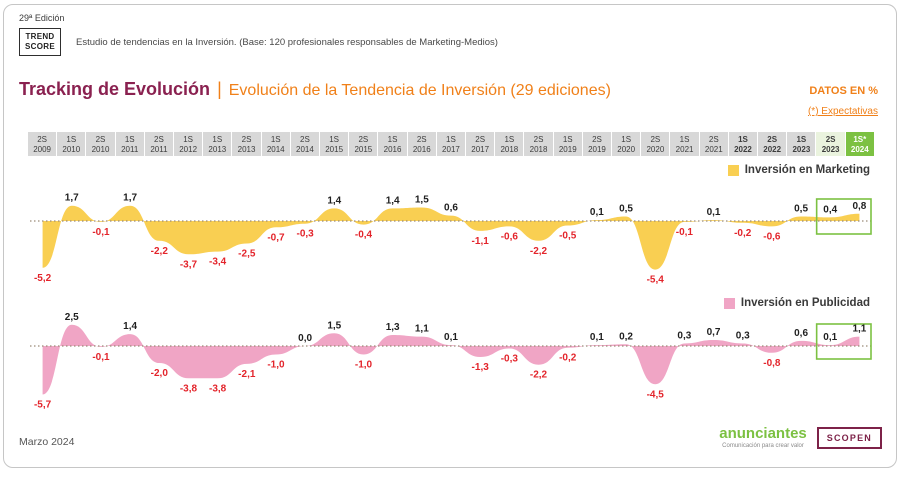  I want to click on period-header: 1S 2018, so click(509, 144).